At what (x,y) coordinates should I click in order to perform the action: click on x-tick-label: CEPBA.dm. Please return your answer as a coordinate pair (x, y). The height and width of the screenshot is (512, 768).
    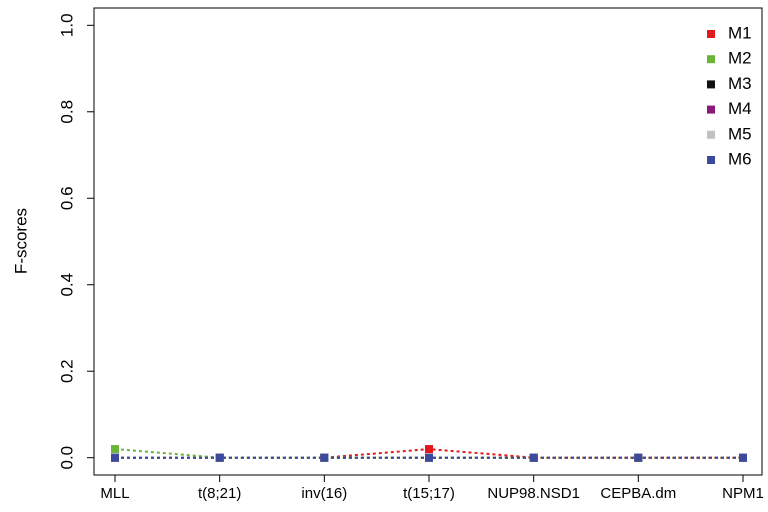
    Looking at the image, I should click on (638, 493).